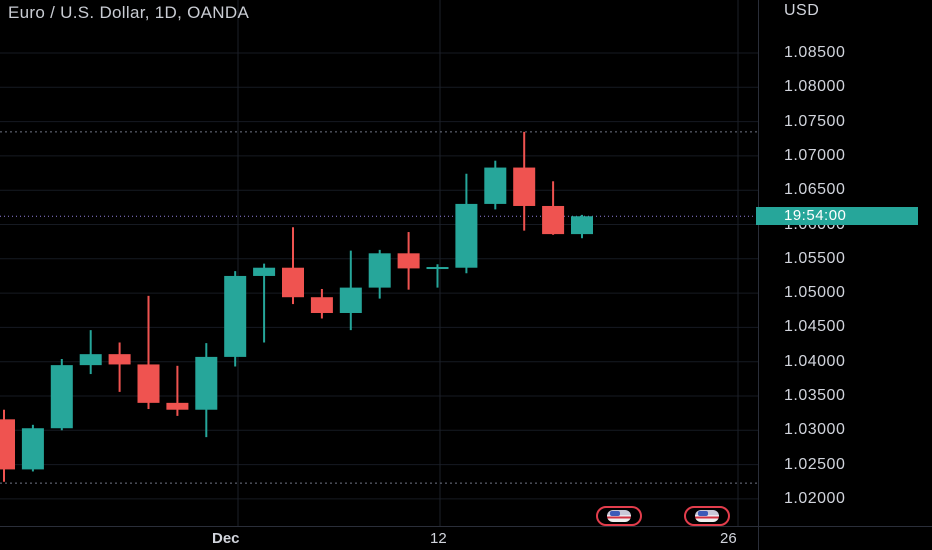 The image size is (932, 550). What do you see at coordinates (438, 538) in the screenshot?
I see `time-tick-label: 12` at bounding box center [438, 538].